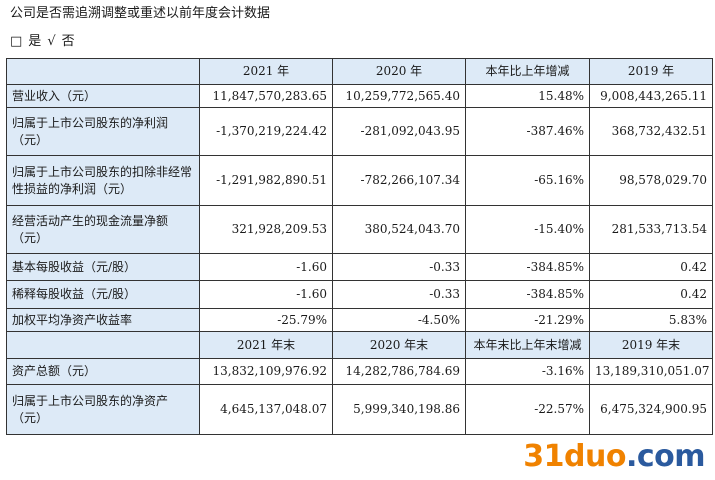 The image size is (715, 480). I want to click on cell-value: 281,533,713.54, so click(651, 229).